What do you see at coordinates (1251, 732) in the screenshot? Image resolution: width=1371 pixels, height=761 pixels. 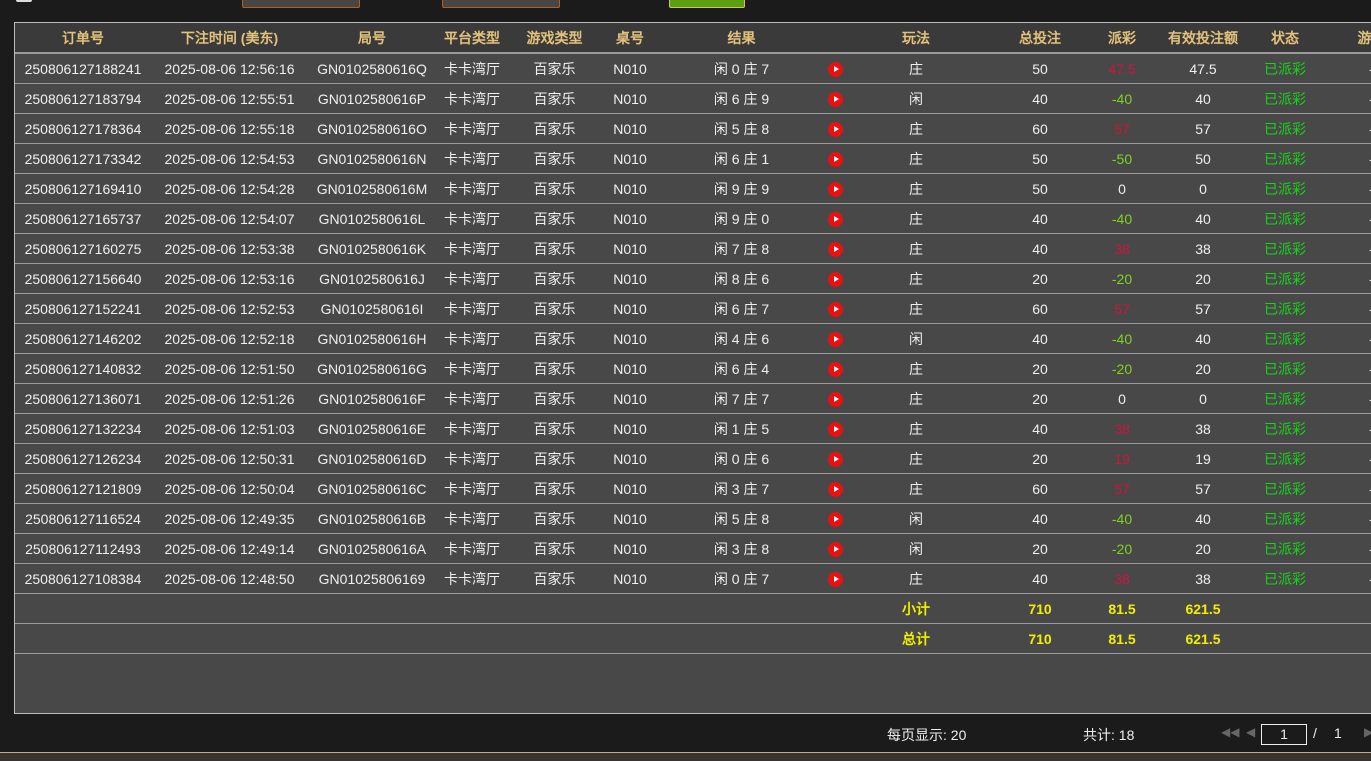 I see `prev-page-icon: ◀` at bounding box center [1251, 732].